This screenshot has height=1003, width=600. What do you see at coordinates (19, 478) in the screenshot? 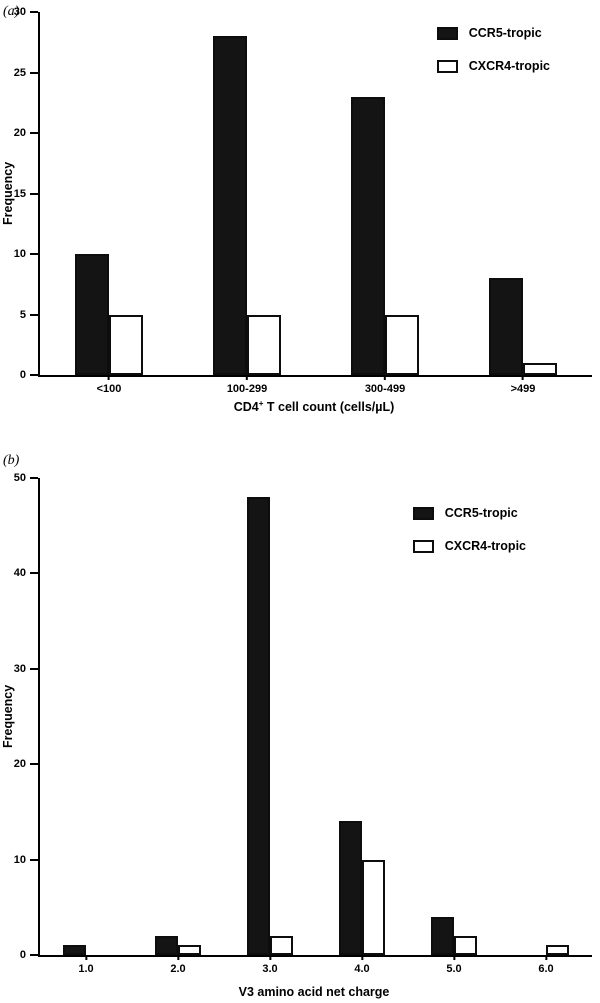
I see `y-tick-label: 50` at bounding box center [19, 478].